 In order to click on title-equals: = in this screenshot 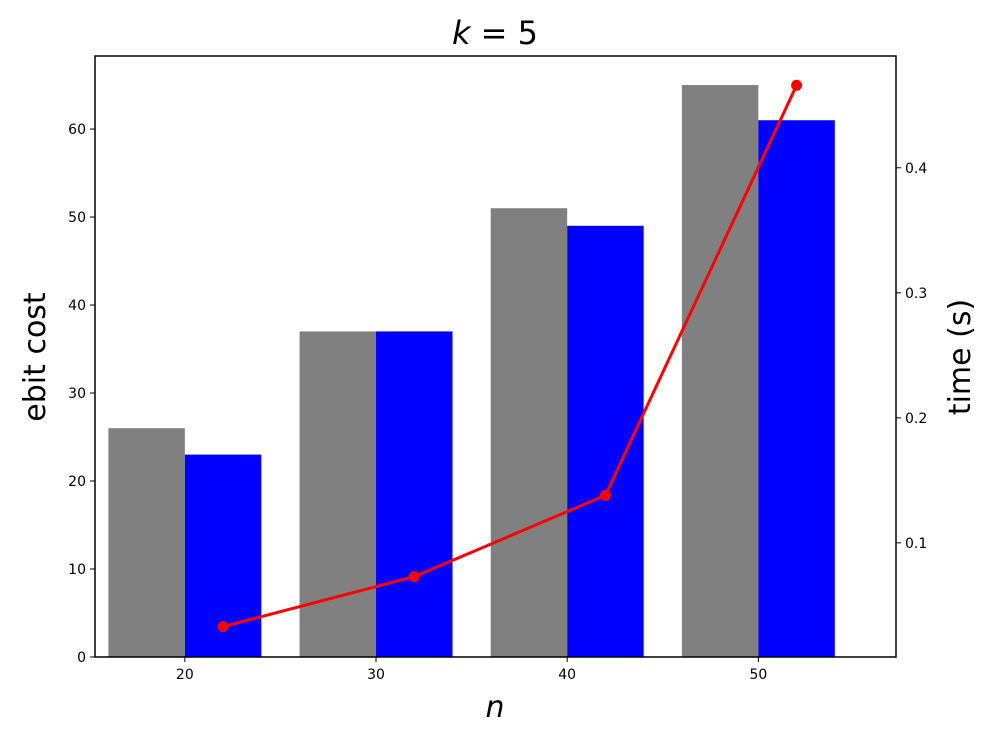, I will do `click(494, 33)`.